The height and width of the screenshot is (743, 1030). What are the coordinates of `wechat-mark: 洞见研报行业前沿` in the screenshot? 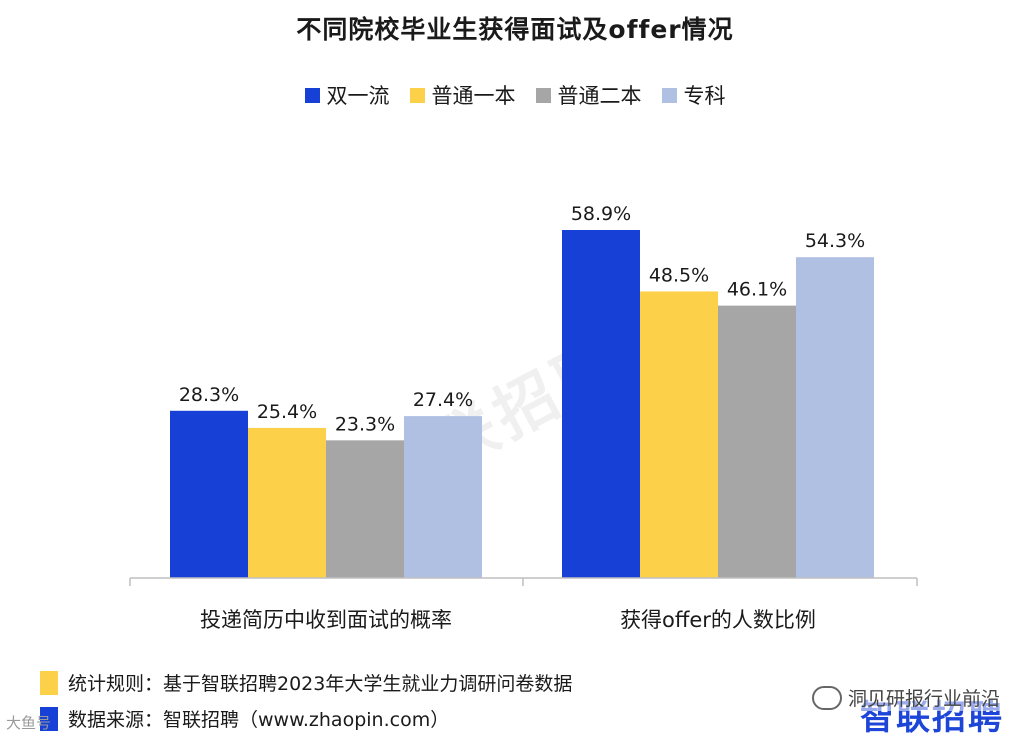 It's located at (905, 697).